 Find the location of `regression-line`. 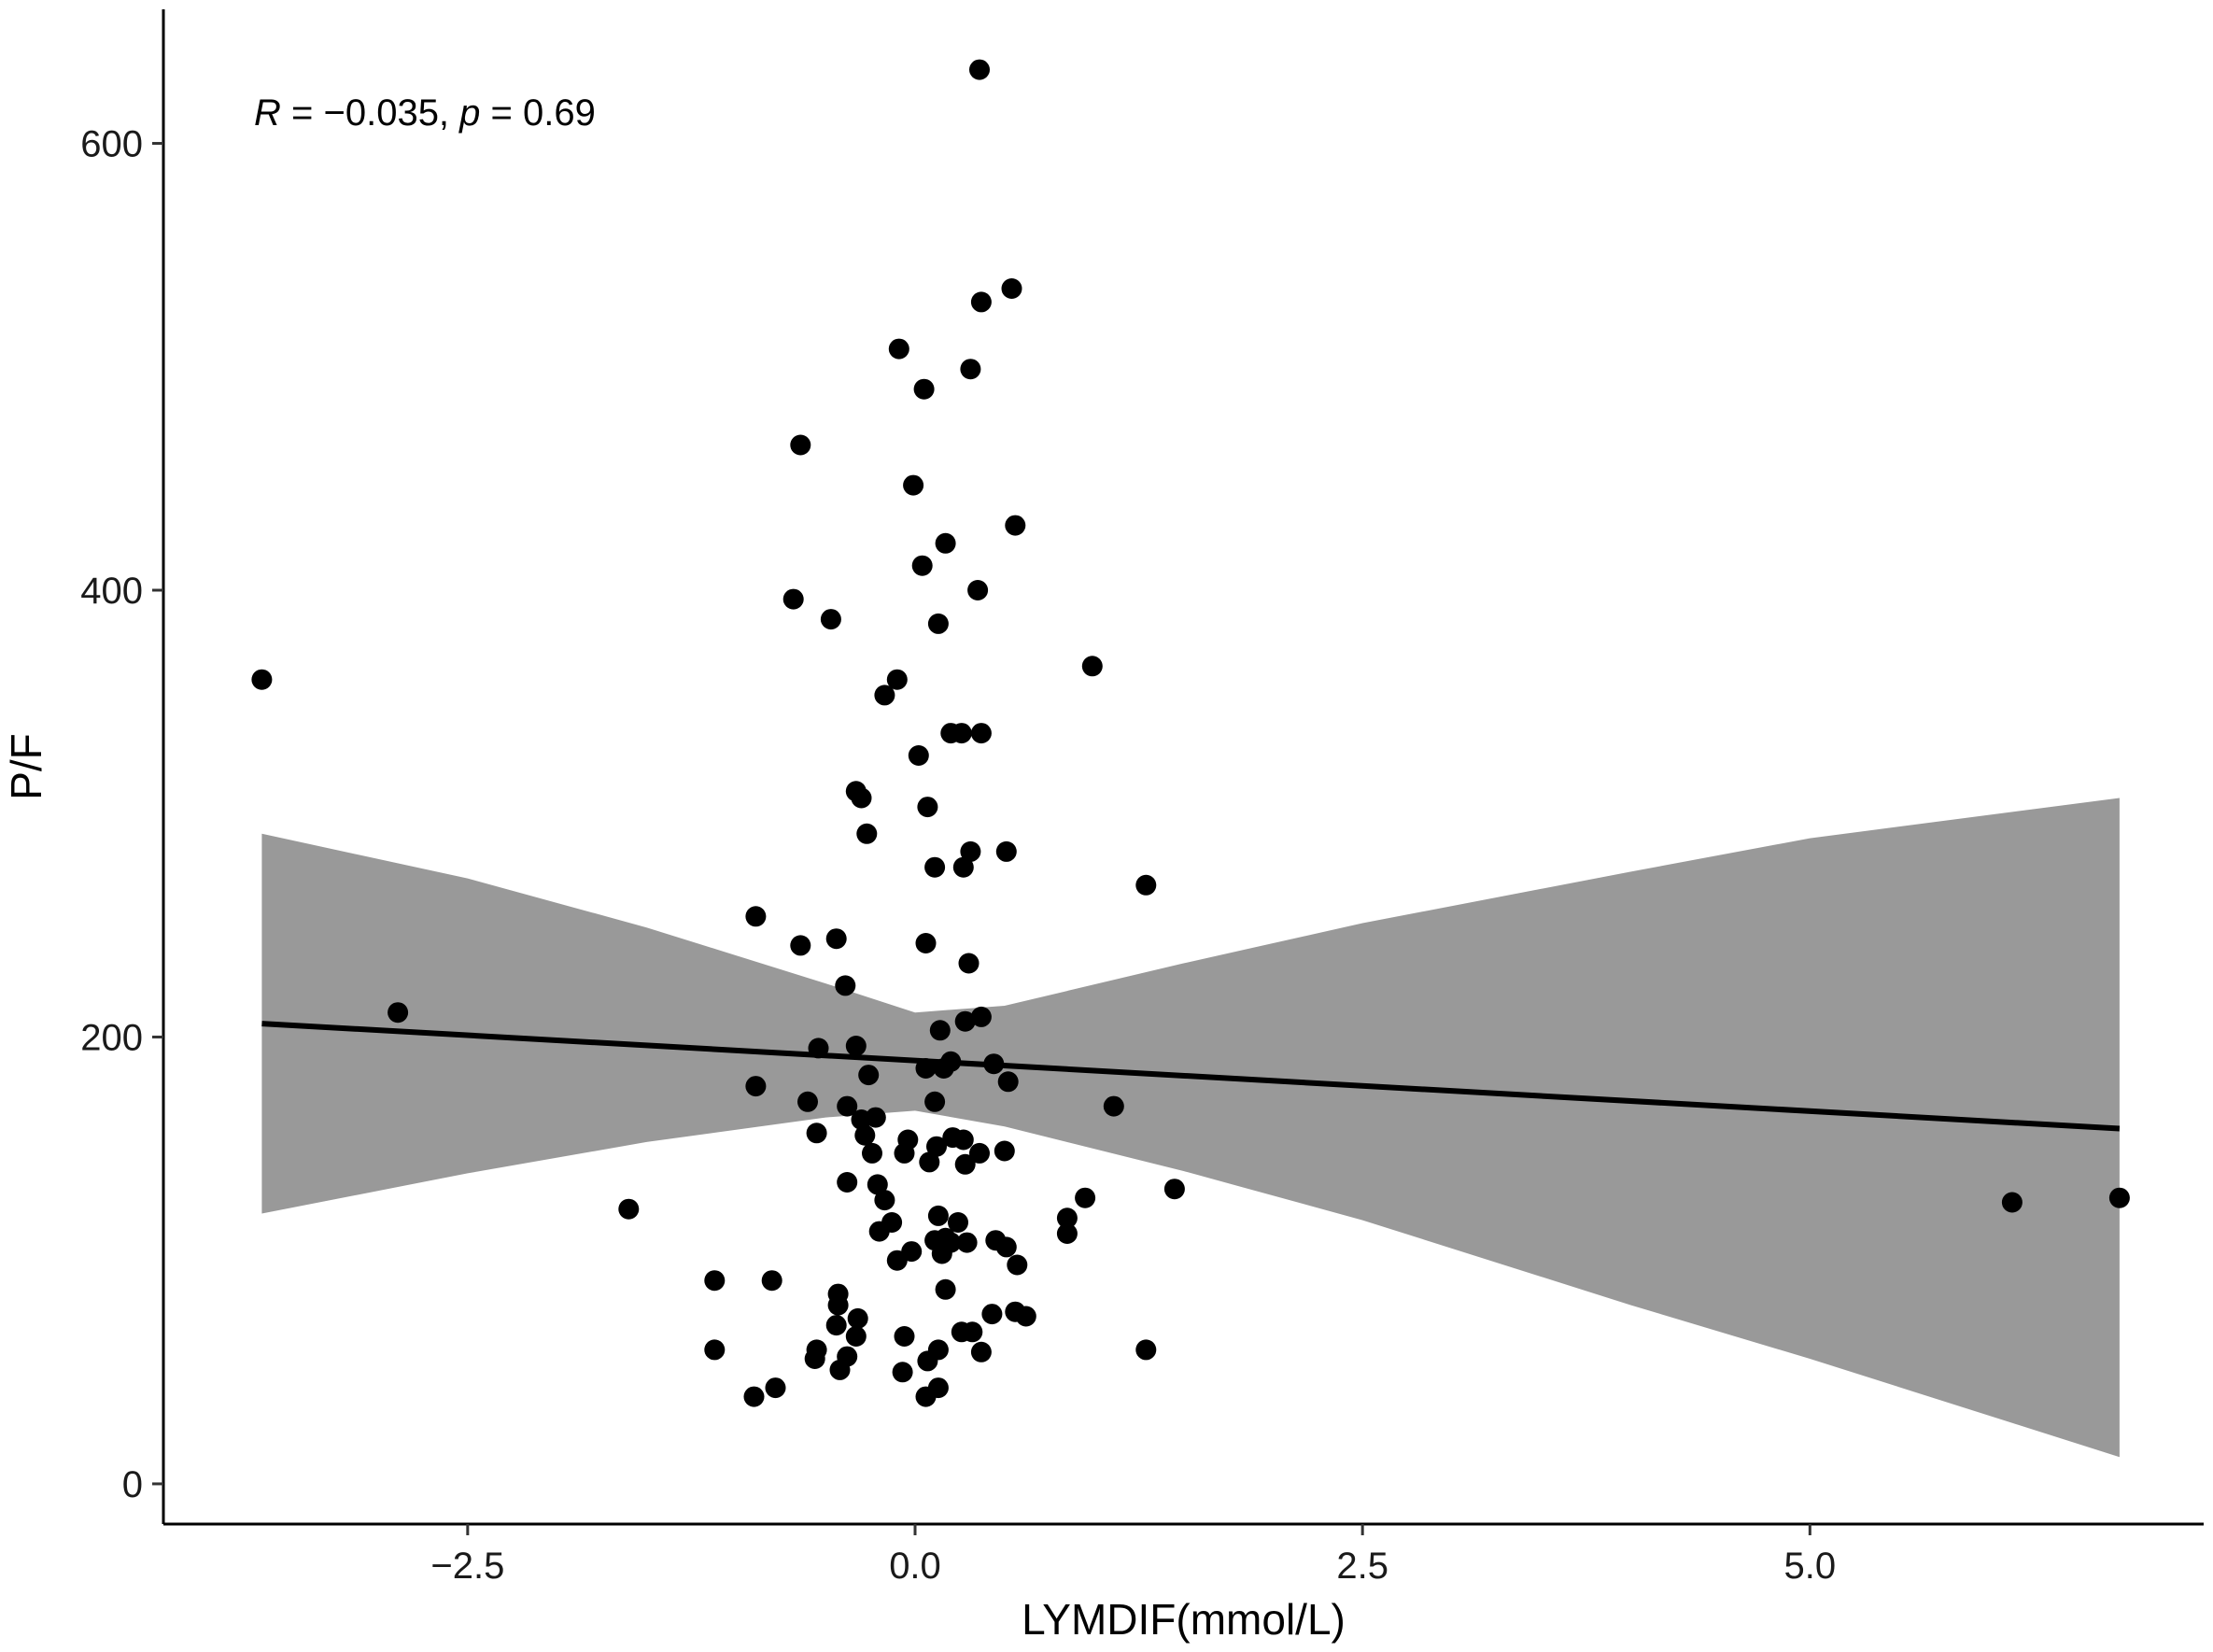

regression-line is located at coordinates (1191, 1076).